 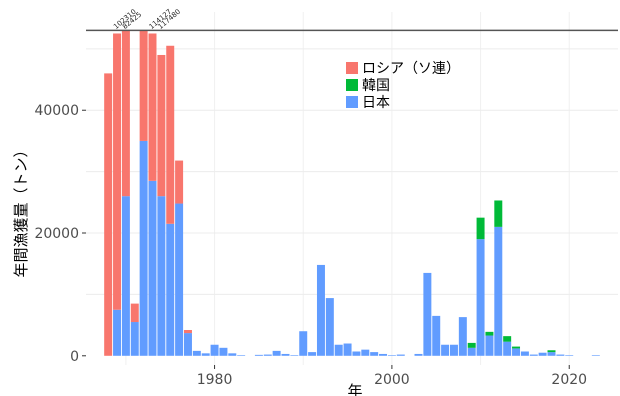 What do you see at coordinates (56, 111) in the screenshot?
I see `y-tick-label: 40000` at bounding box center [56, 111].